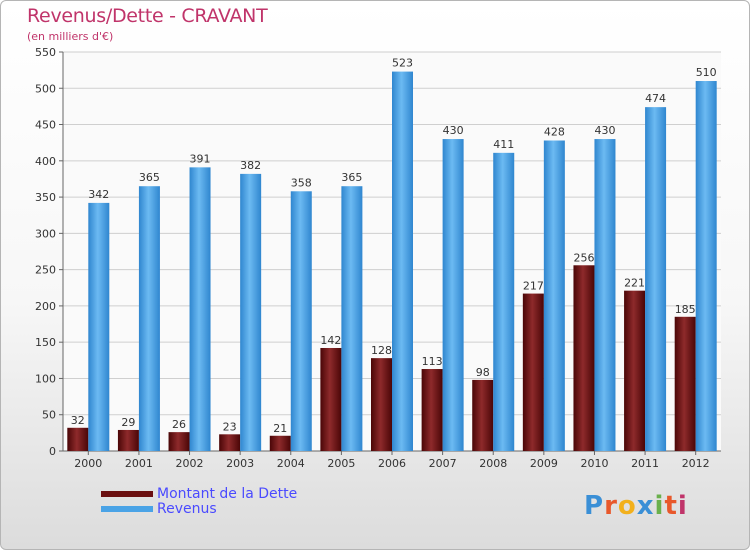  Describe the element at coordinates (706, 72) in the screenshot. I see `value-label-revenue: 510` at that location.